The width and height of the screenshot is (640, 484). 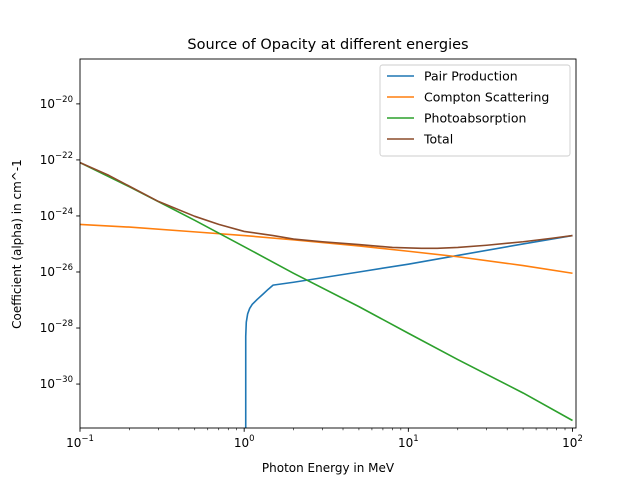 I want to click on x-tick-label: 10¹, so click(x=408, y=442).